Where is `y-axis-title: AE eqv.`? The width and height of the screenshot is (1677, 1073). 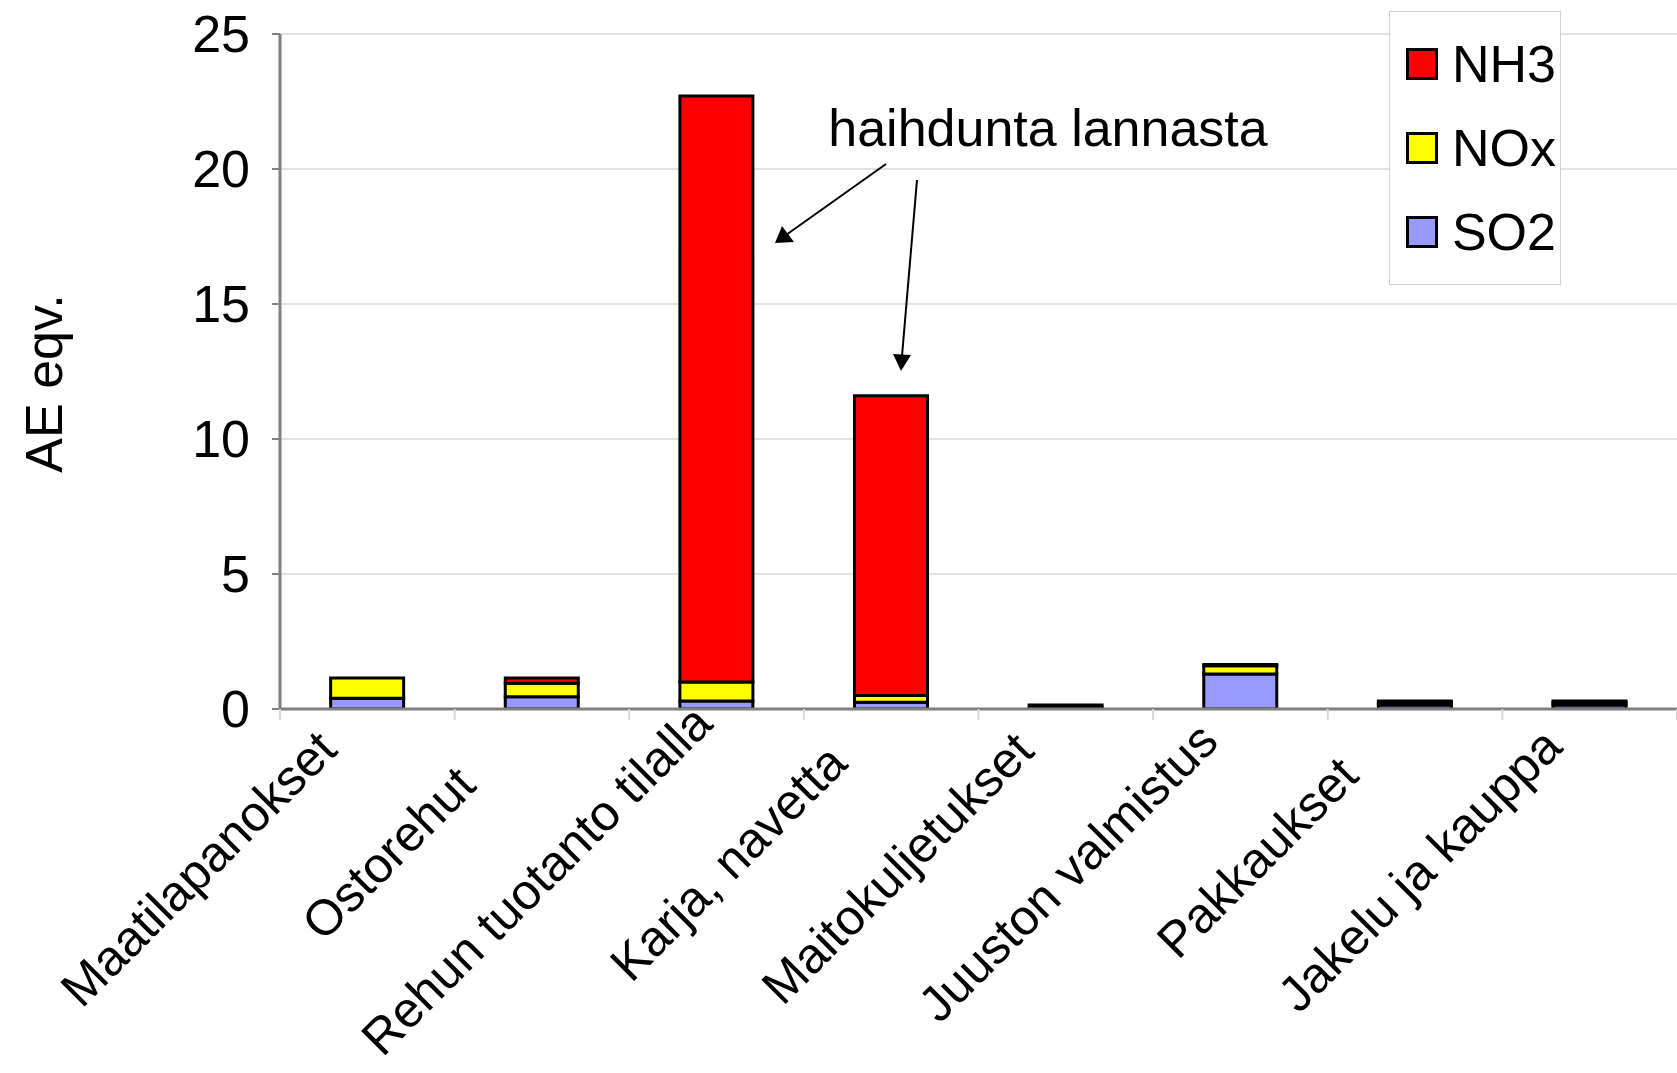
y-axis-title: AE eqv. is located at coordinates (44, 383).